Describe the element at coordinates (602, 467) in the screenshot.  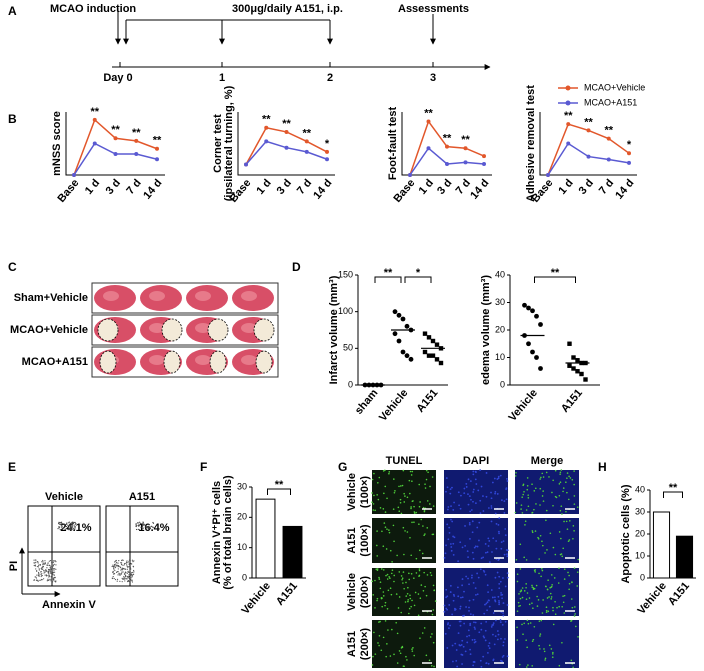
I see `panel-label: H` at that location.